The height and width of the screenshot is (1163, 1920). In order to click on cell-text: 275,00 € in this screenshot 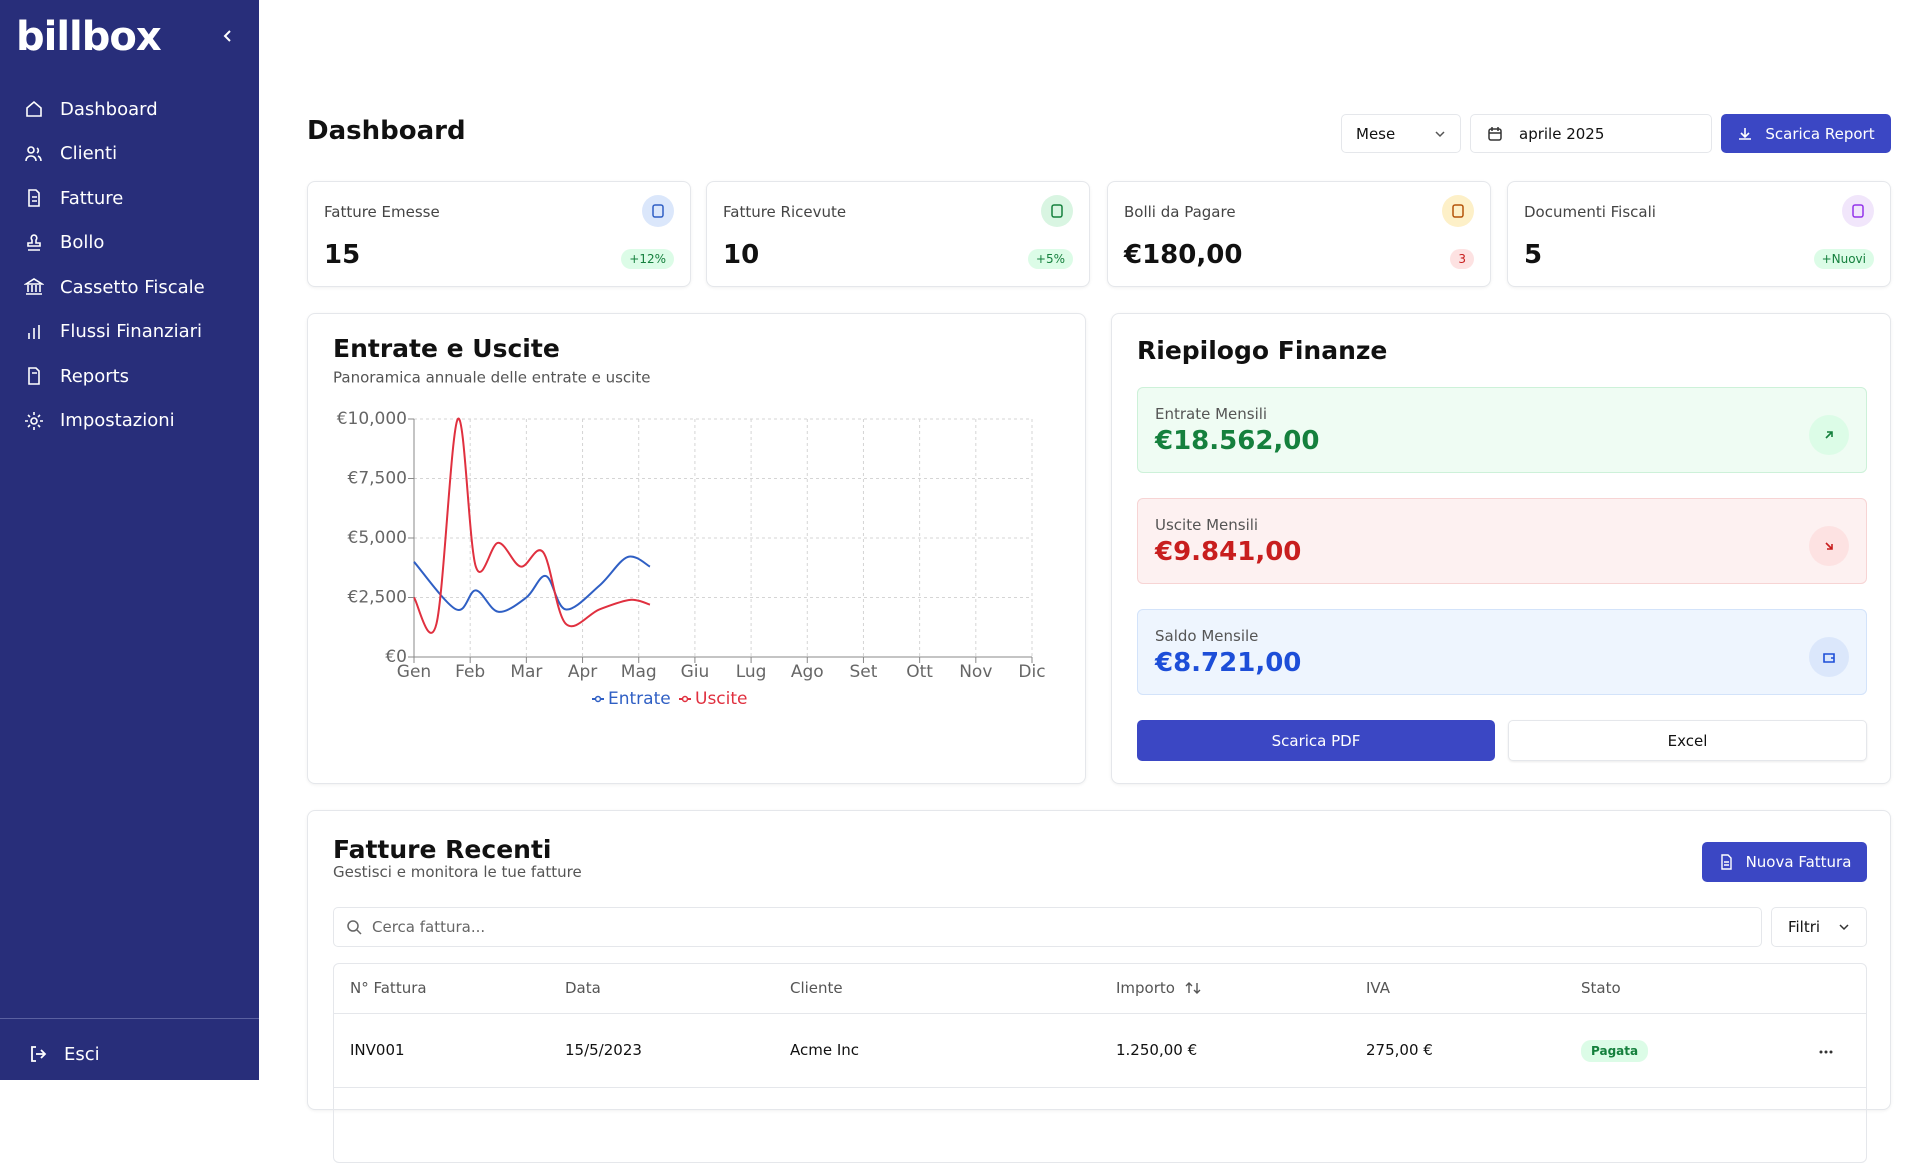, I will do `click(1399, 1050)`.